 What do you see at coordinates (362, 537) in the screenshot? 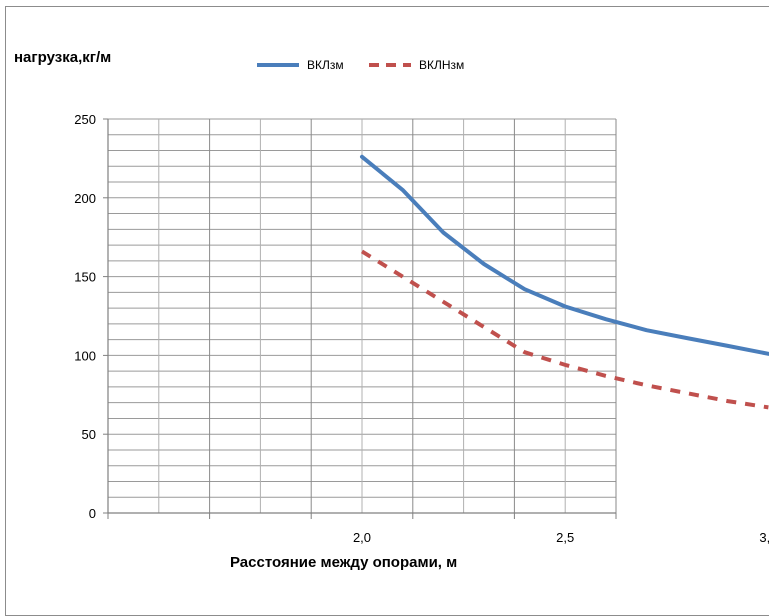
I see `x-tick-label: 2,0` at bounding box center [362, 537].